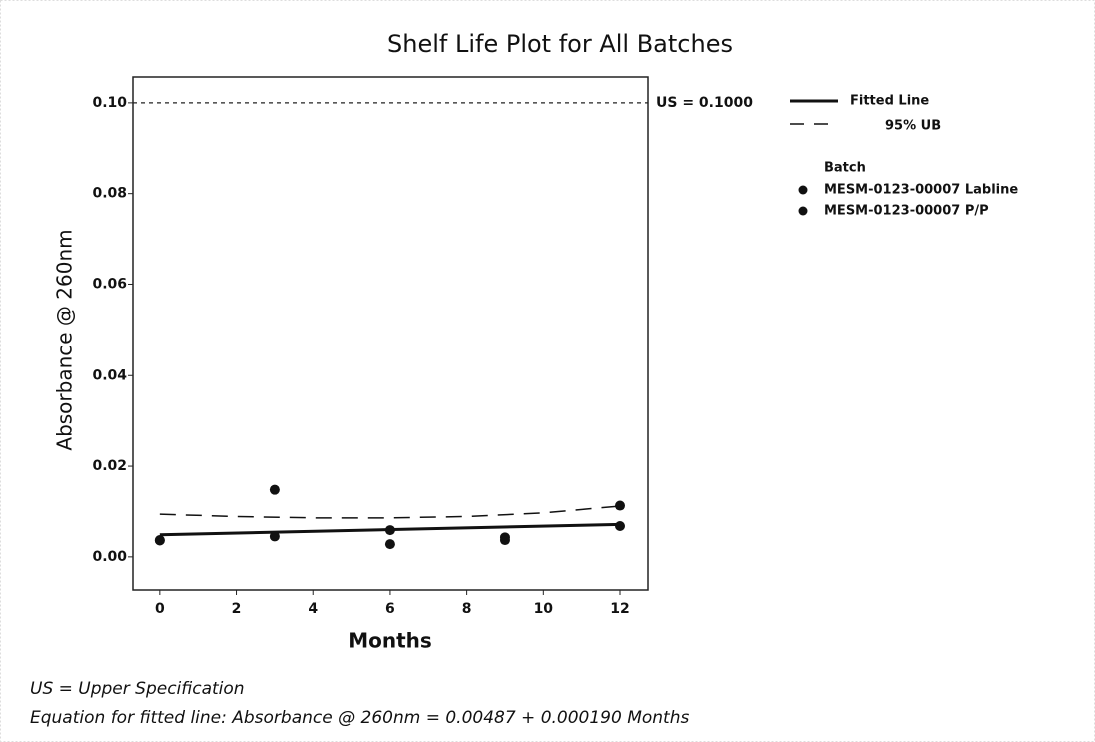 This screenshot has height=742, width=1095. What do you see at coordinates (237, 609) in the screenshot?
I see `x-tick-label: 2` at bounding box center [237, 609].